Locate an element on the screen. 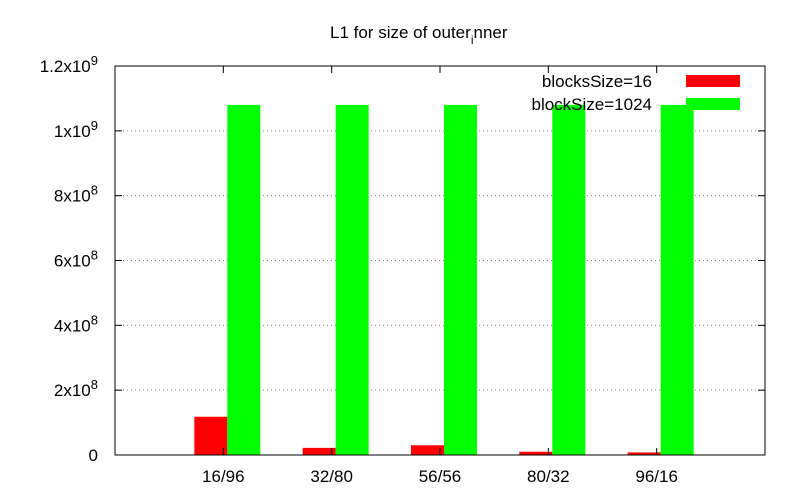  y-tick-label-base: 1x10 is located at coordinates (72, 131).